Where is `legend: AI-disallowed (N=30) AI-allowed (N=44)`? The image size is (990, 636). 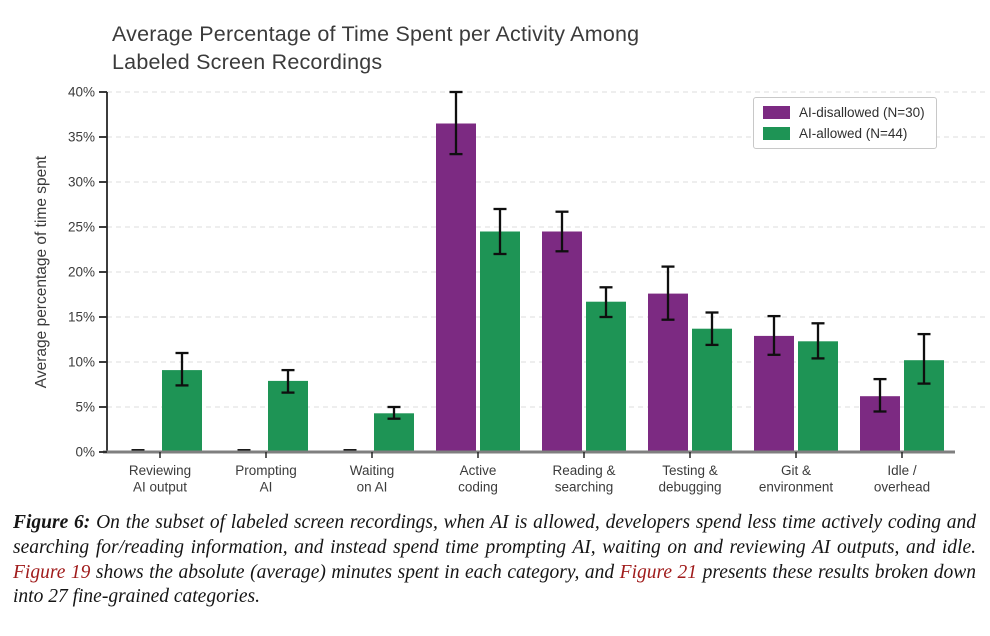 legend: AI-disallowed (N=30) AI-allowed (N=44) is located at coordinates (845, 123).